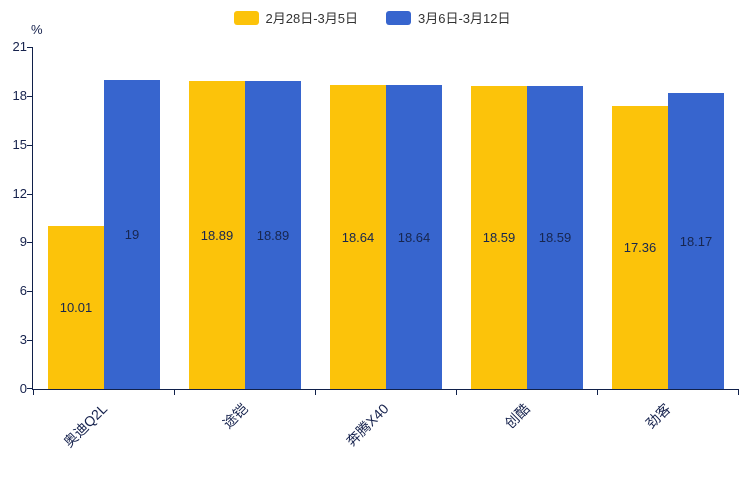 The width and height of the screenshot is (744, 496). I want to click on bar-value-label: 10.01, so click(76, 307).